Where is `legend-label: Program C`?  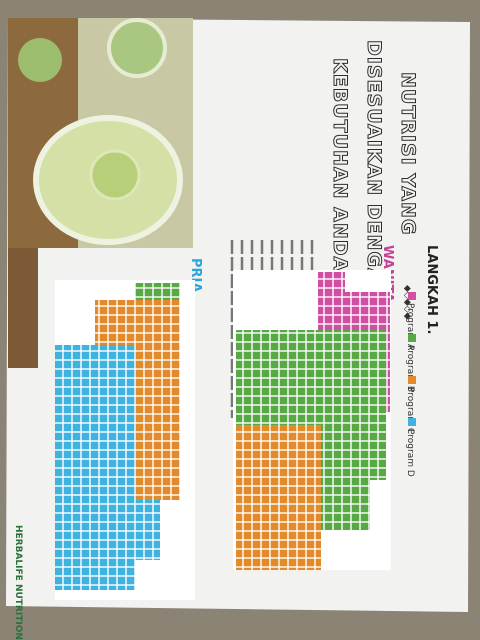 legend-label: Program C is located at coordinates (410, 410).